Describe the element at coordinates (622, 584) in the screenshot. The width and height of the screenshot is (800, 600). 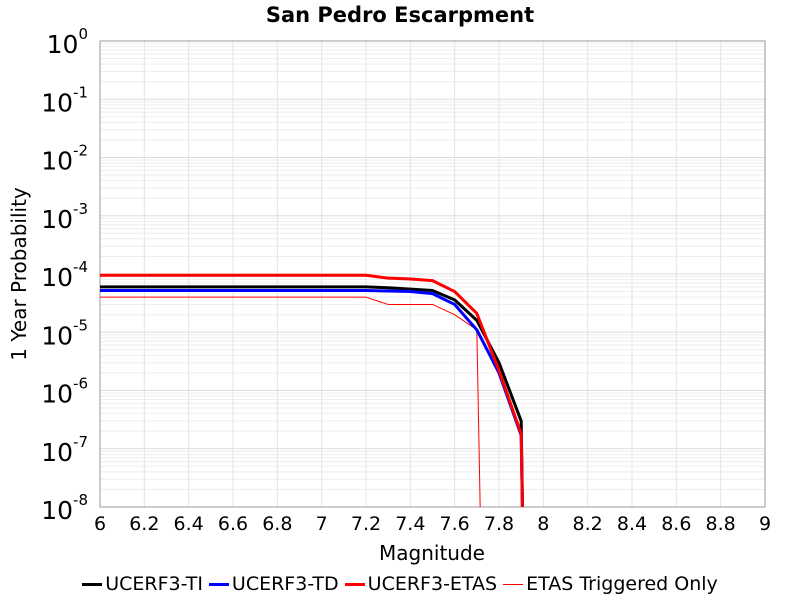
I see `legend-label: ETAS Triggered Only` at that location.